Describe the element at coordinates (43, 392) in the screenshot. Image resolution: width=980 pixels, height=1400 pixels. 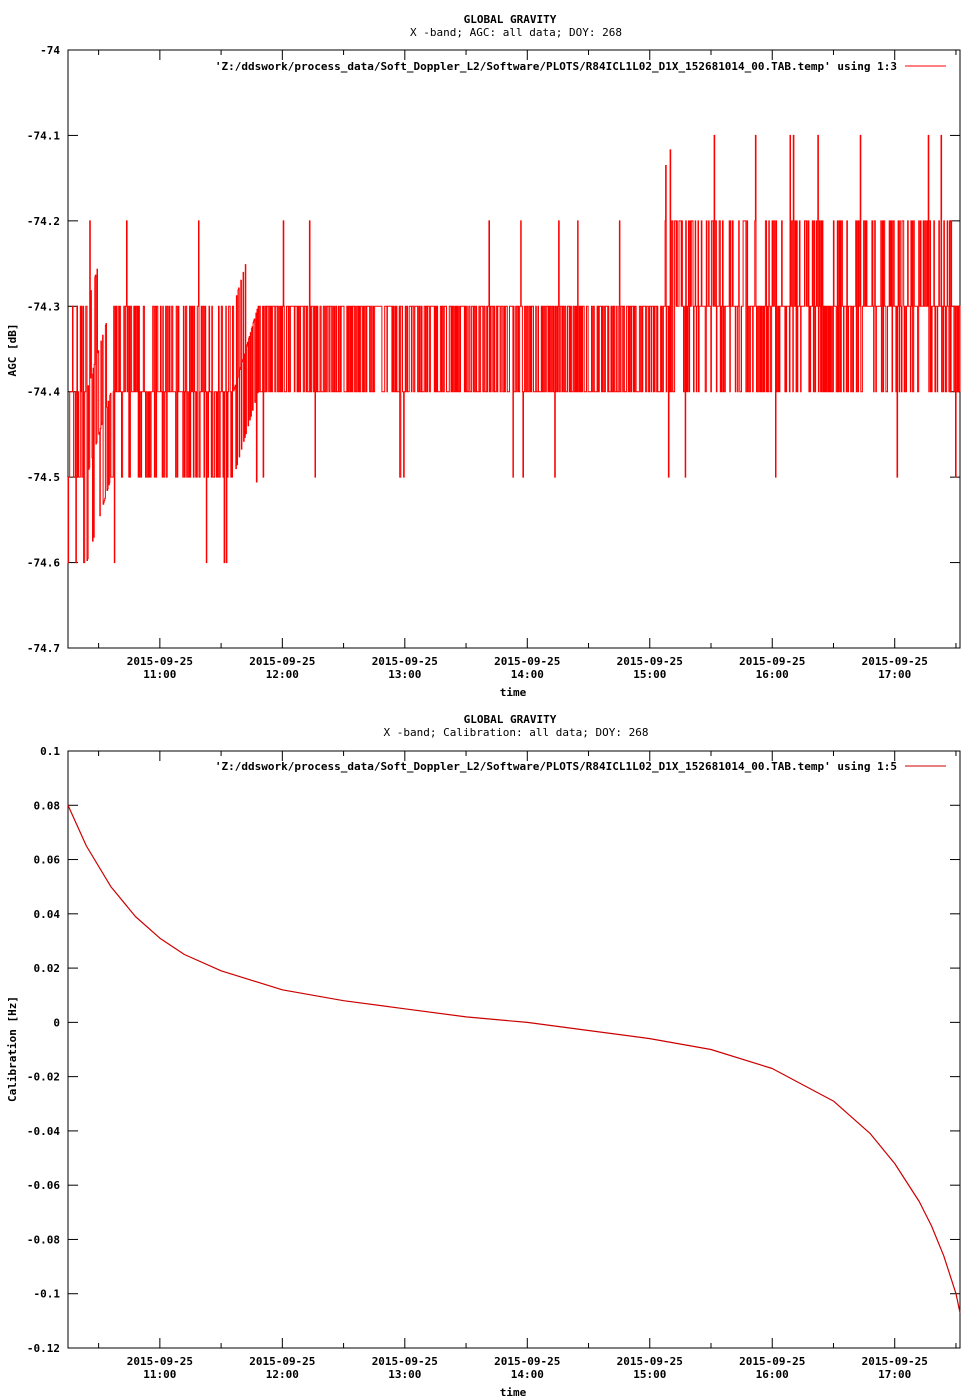
I see `y-tick-label: -74.4` at that location.